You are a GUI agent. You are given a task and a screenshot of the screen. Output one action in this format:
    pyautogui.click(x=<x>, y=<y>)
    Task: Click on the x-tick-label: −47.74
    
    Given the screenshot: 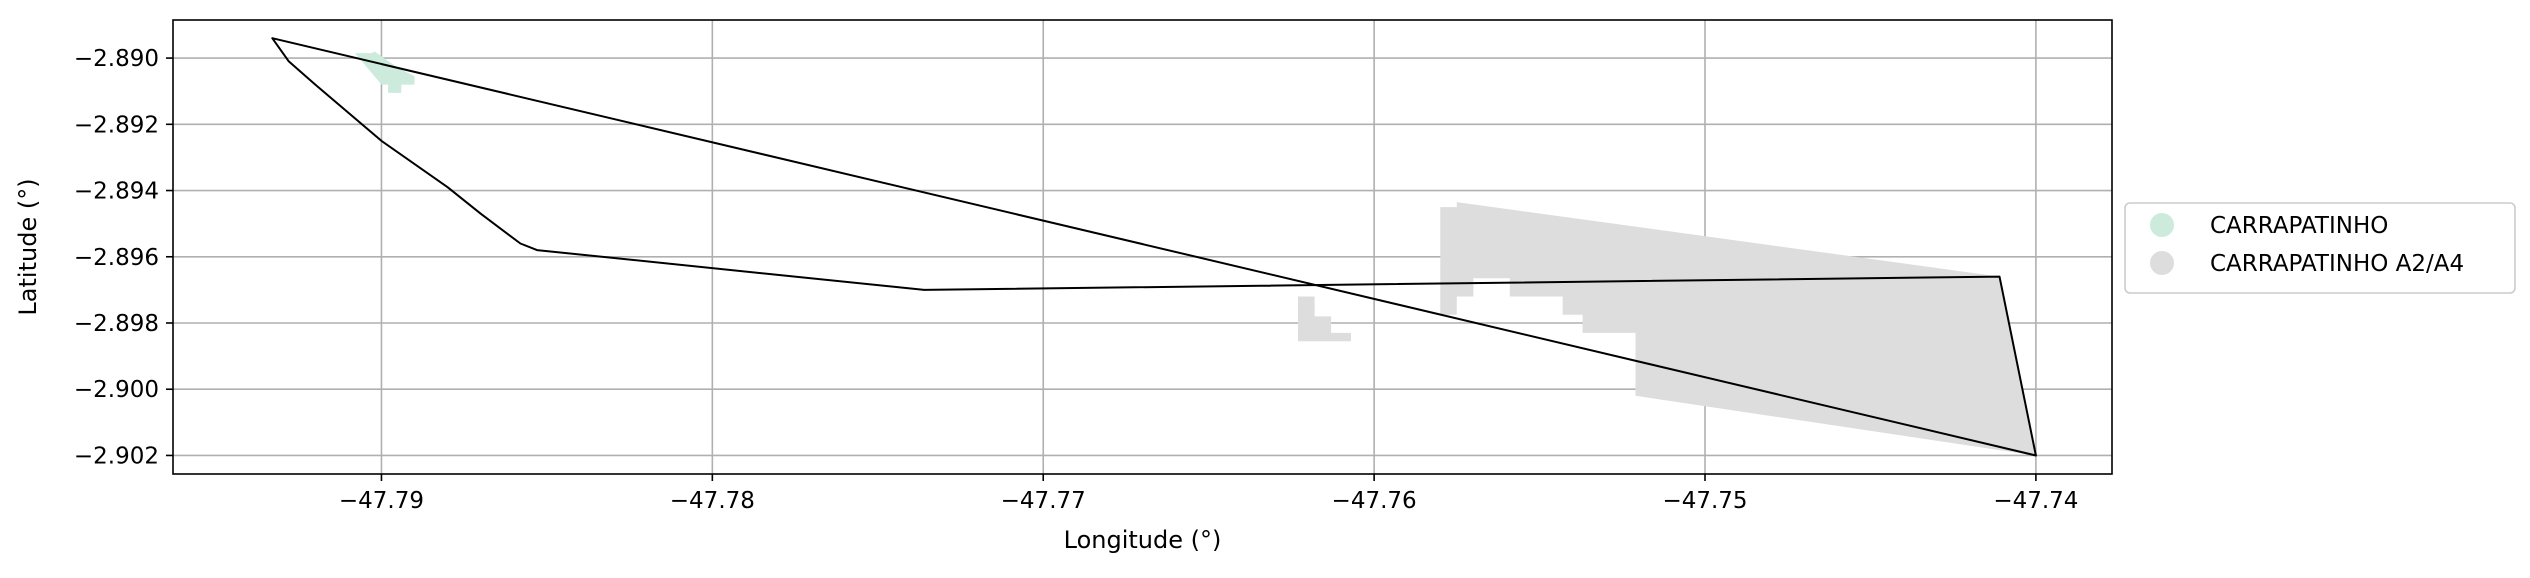 What is the action you would take?
    pyautogui.click(x=2035, y=501)
    